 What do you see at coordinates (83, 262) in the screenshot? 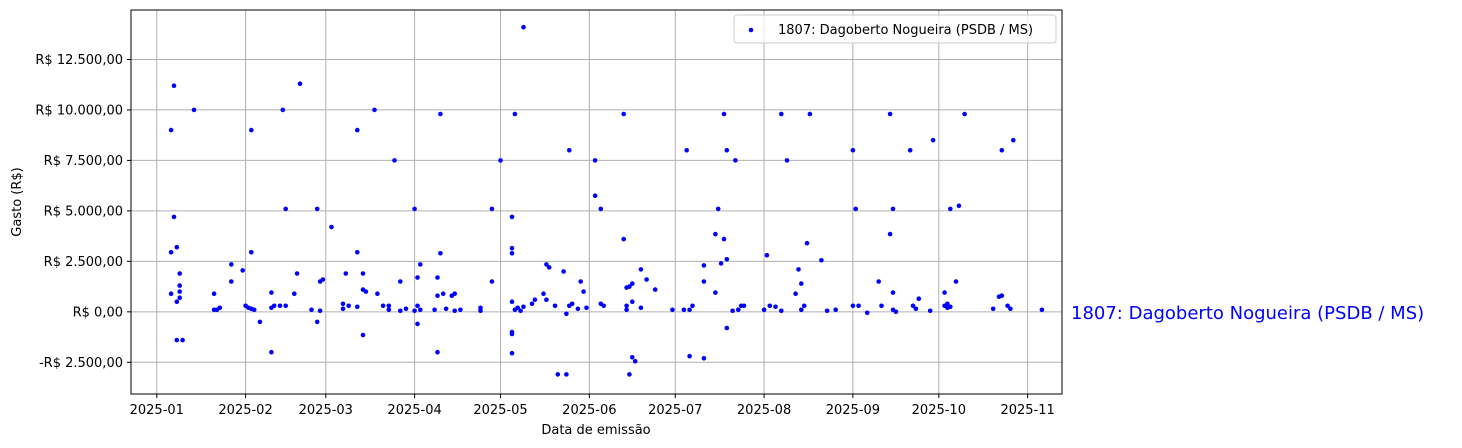
I see `y-tick-label: R$ 2.500,00` at bounding box center [83, 262].